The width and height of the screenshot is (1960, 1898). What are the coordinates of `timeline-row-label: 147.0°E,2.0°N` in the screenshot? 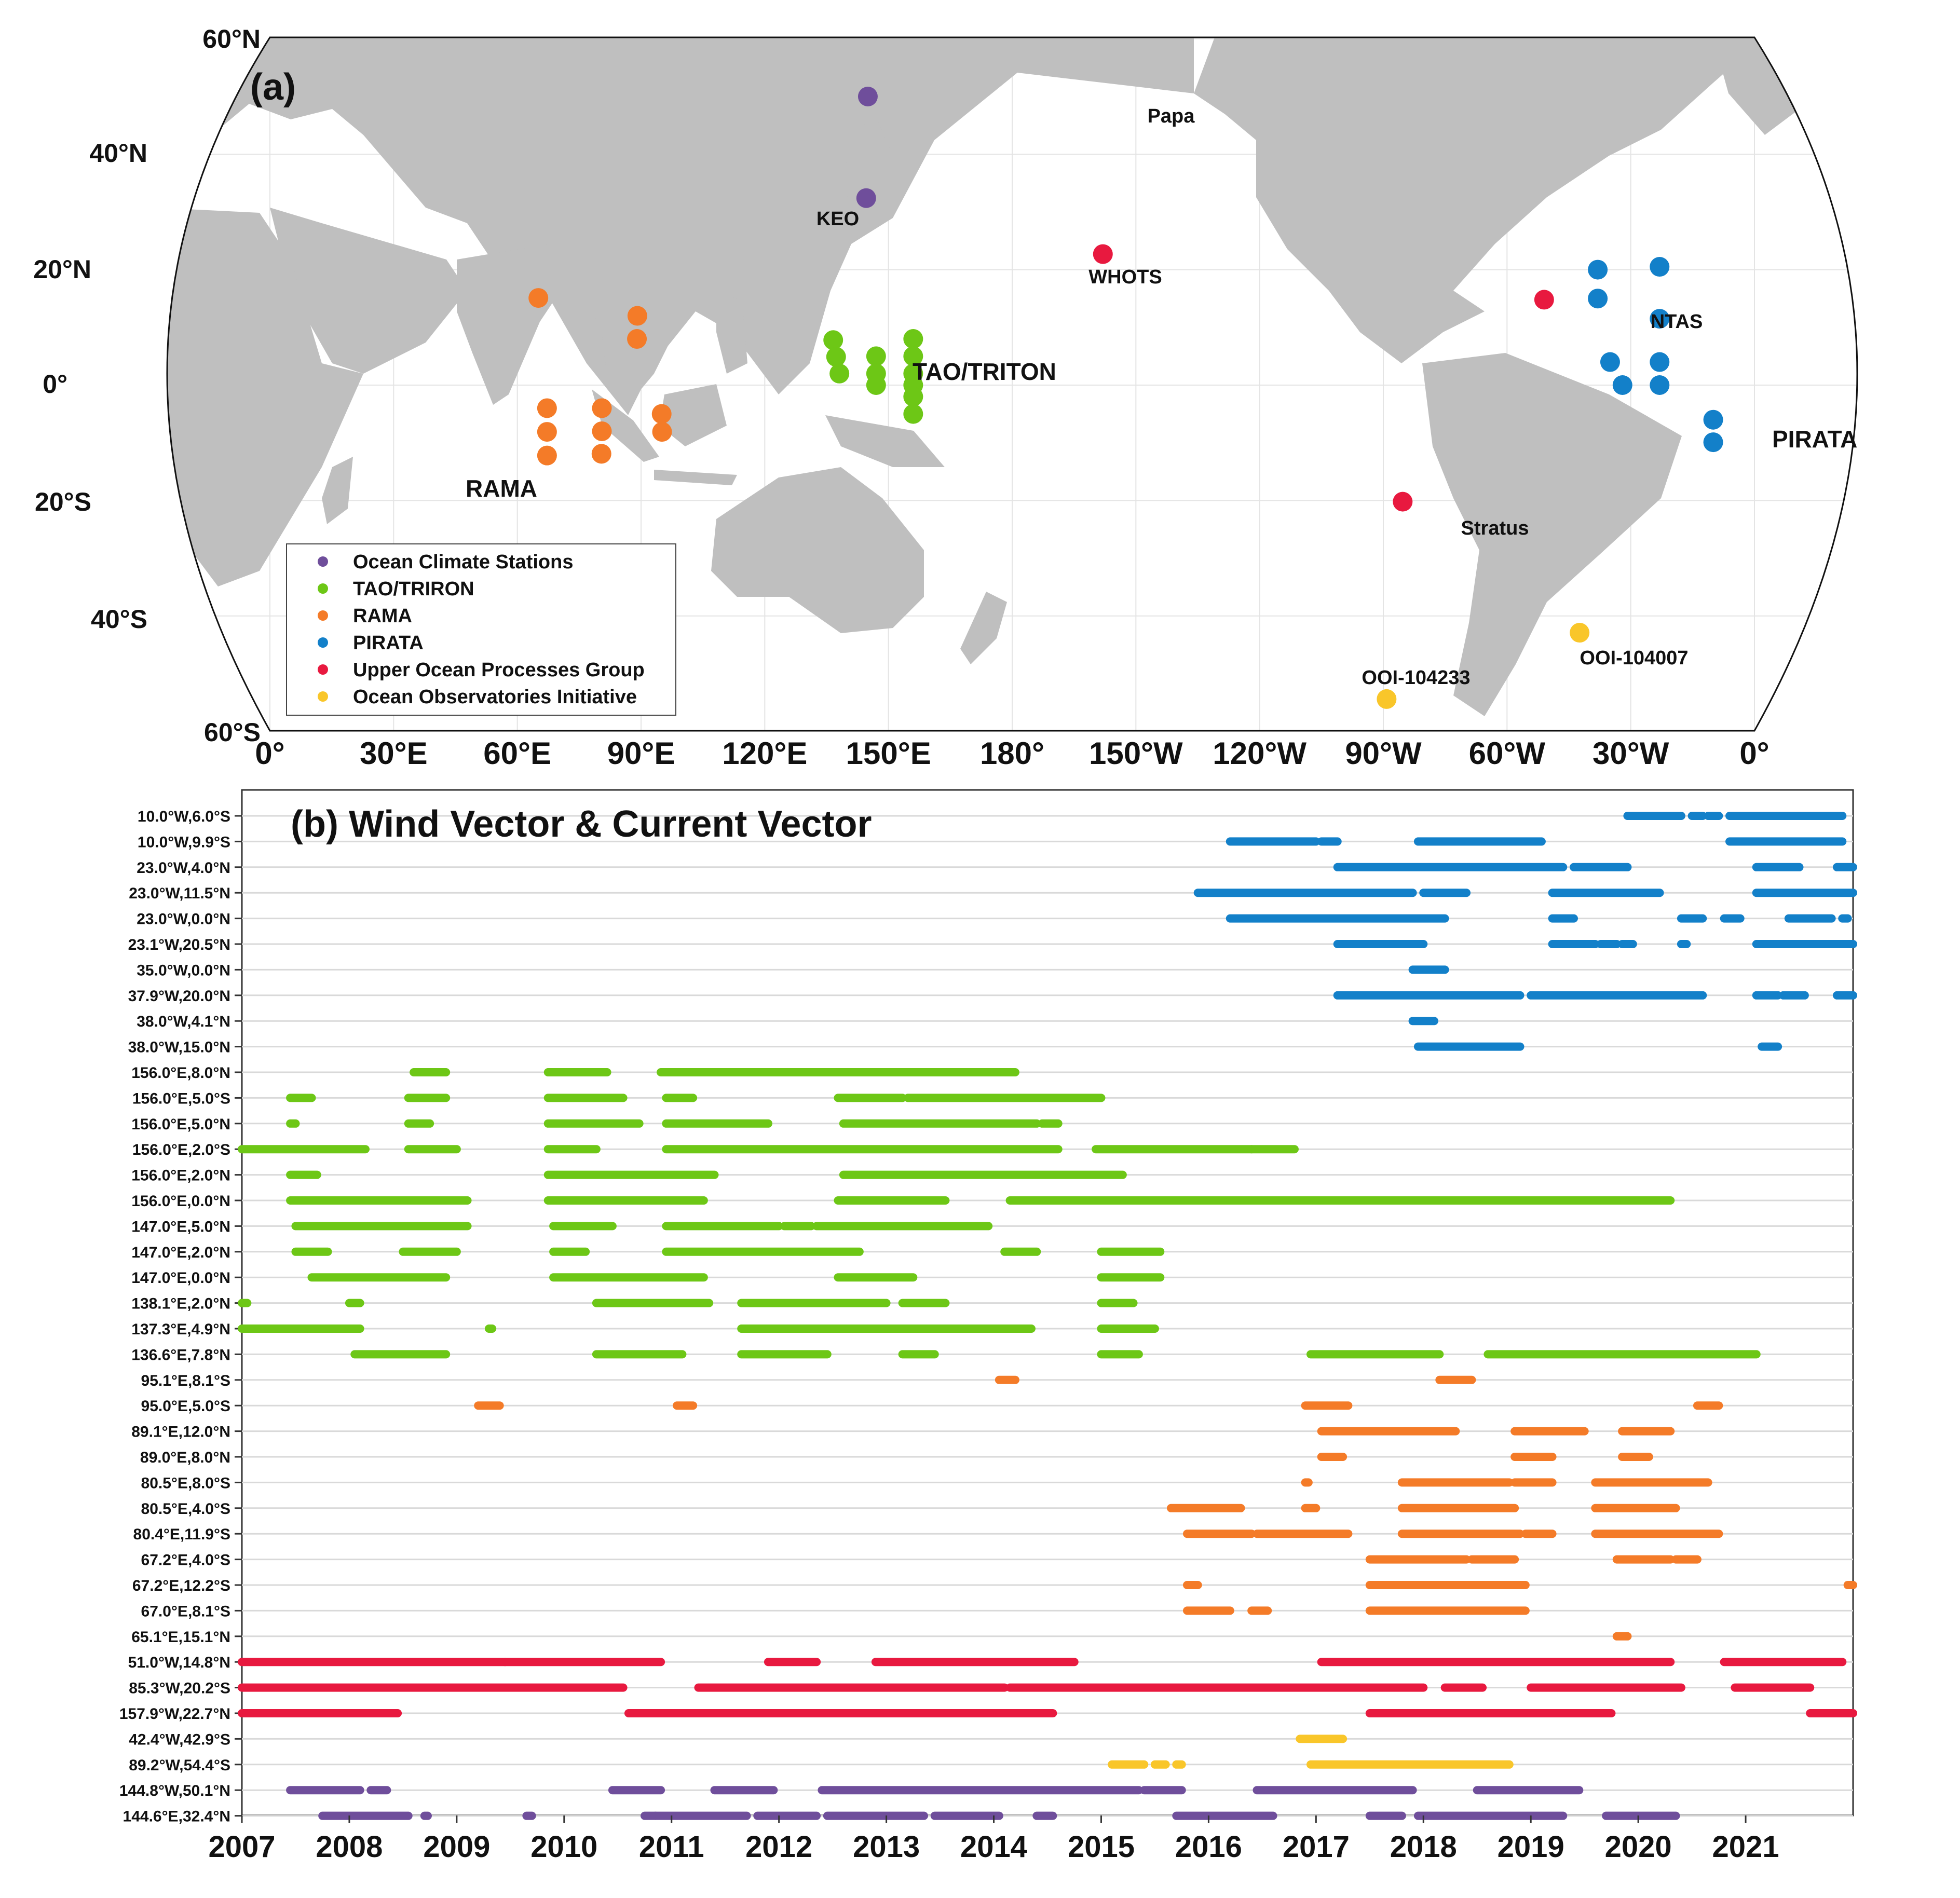 It's located at (180, 1252).